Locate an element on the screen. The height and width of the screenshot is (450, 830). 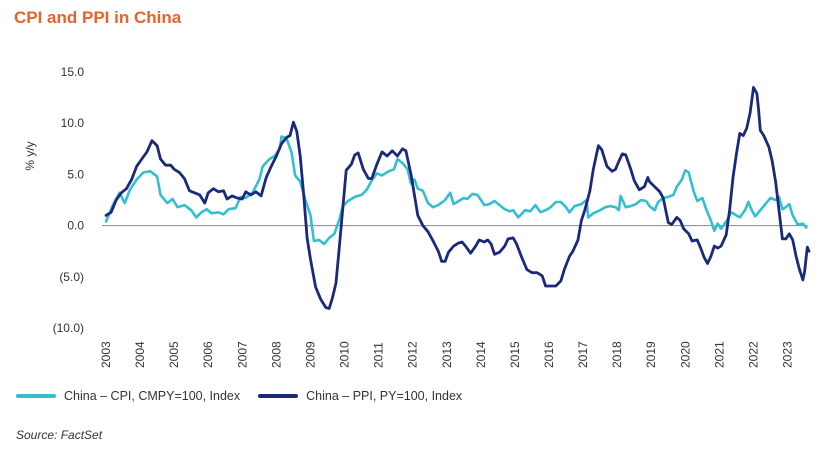
legend-swatch-ppi is located at coordinates (278, 396).